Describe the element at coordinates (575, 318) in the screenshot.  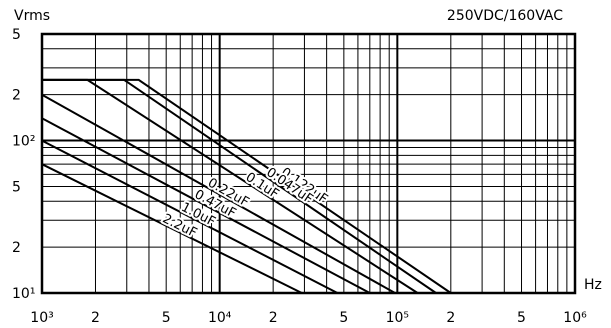
I see `x-tick-label: 10⁶` at that location.